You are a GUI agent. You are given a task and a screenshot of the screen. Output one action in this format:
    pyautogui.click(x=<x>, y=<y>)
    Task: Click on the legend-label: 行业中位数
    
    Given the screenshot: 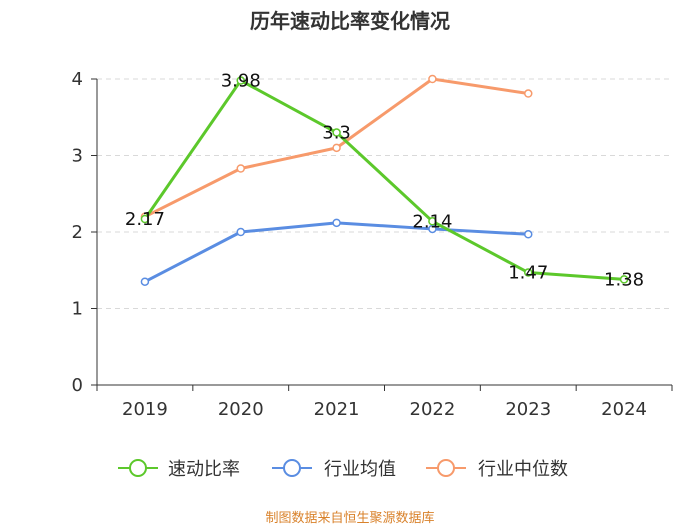 What is the action you would take?
    pyautogui.click(x=523, y=469)
    